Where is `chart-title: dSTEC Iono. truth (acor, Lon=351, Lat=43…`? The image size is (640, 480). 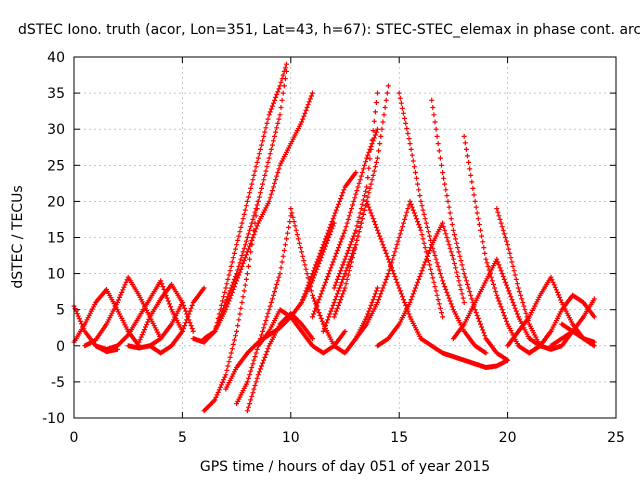
chart-title: dSTEC Iono. truth (acor, Lon=351, Lat=43… is located at coordinates (329, 30).